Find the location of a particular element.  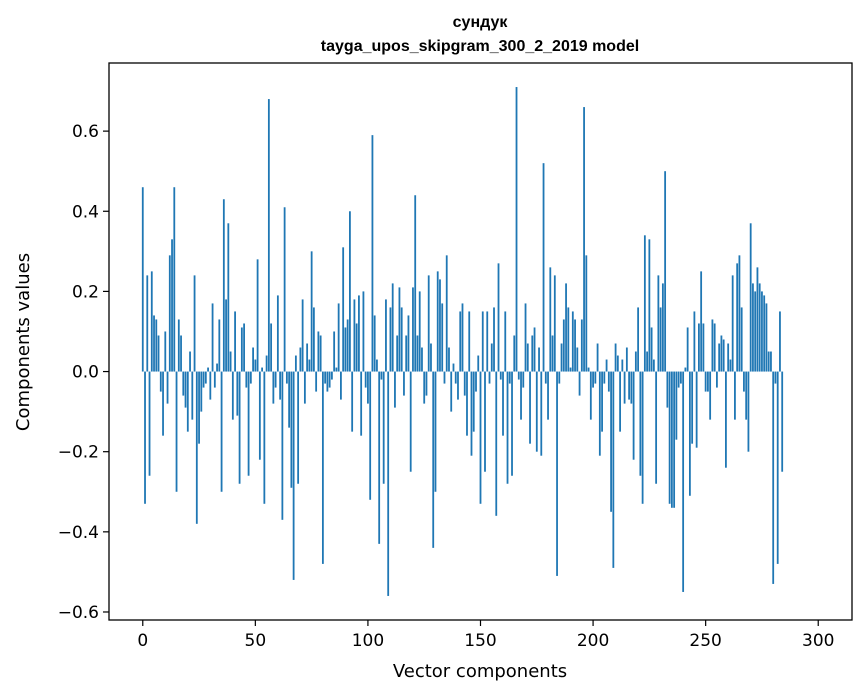

y-tick-label: 0.4 is located at coordinates (85, 212).